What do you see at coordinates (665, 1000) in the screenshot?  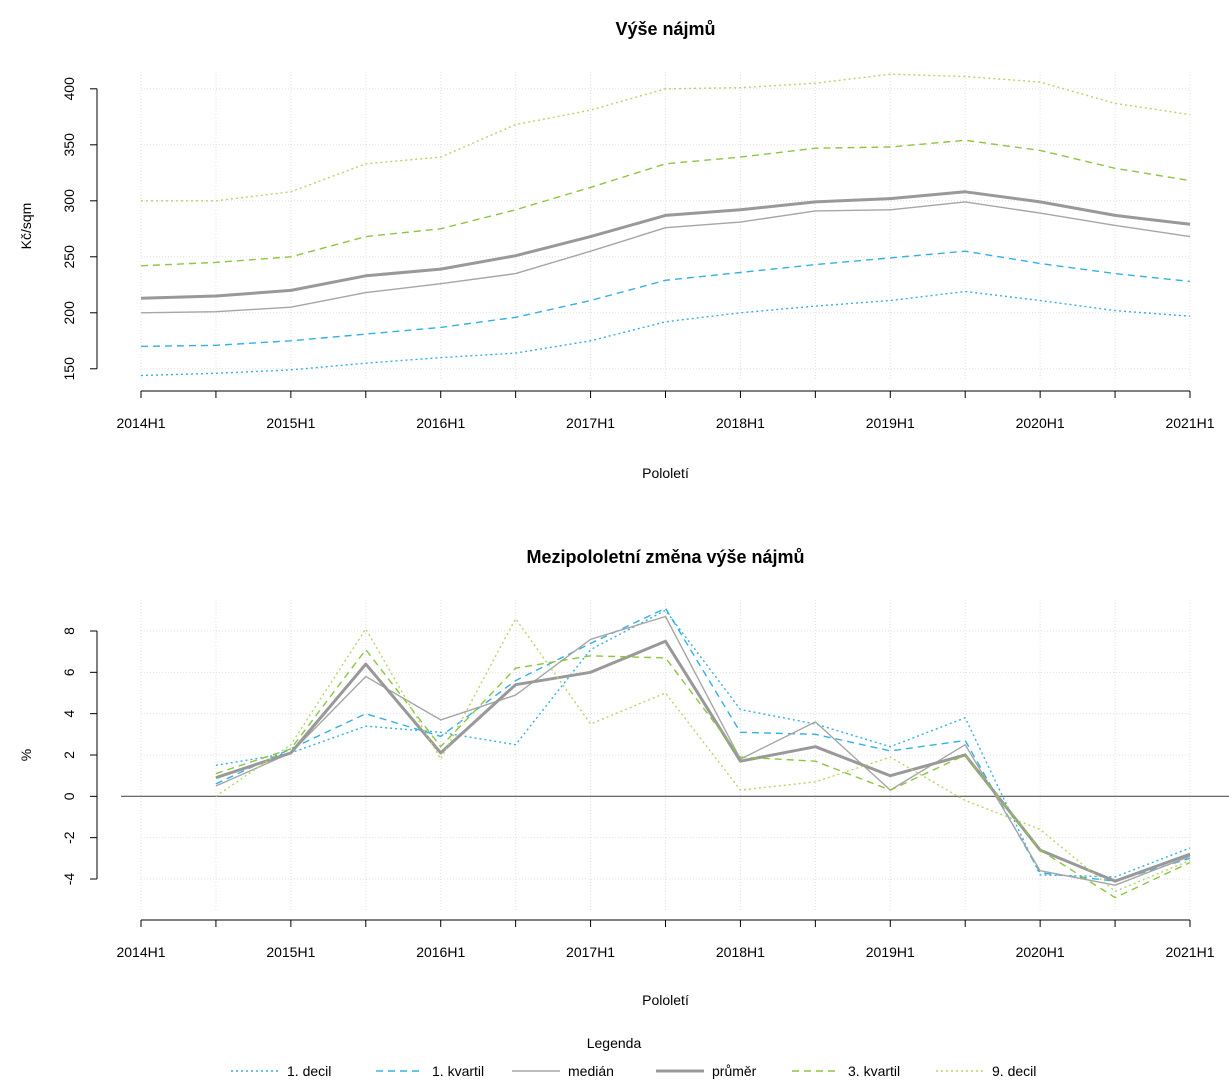 I see `panel-2-x-axis-label: Pololetí` at bounding box center [665, 1000].